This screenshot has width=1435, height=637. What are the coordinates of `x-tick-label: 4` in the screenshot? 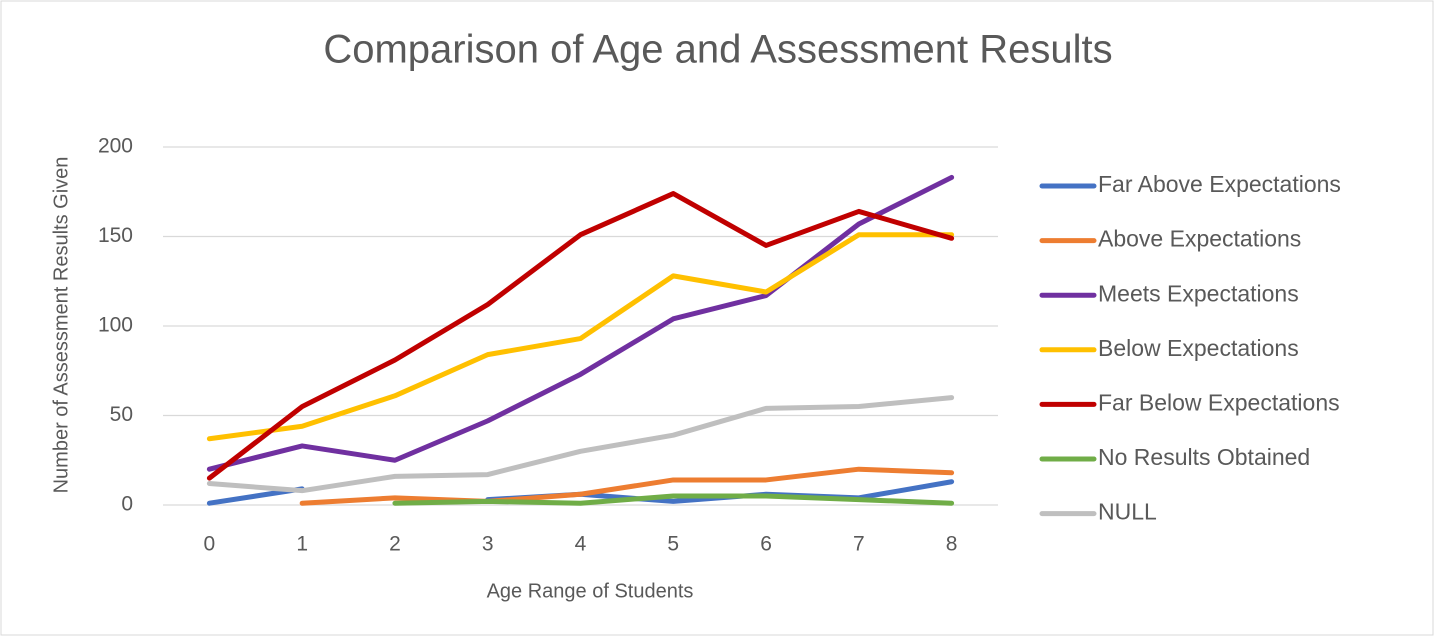 It's located at (581, 544).